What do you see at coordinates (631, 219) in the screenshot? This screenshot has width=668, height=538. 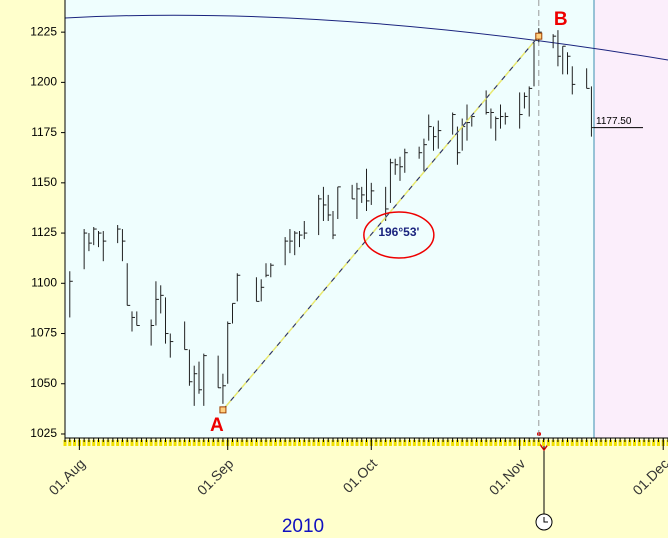 I see `future-area` at bounding box center [631, 219].